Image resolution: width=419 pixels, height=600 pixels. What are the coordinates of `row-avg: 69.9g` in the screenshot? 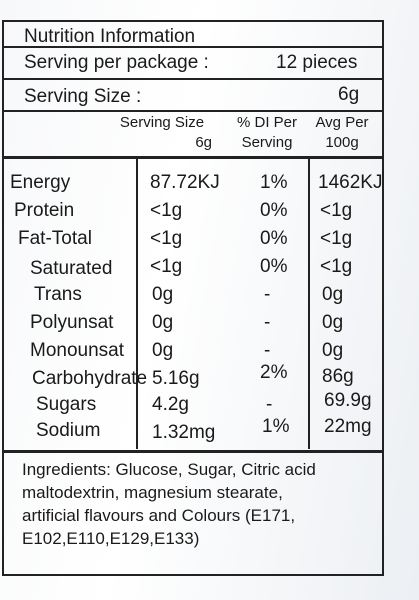 It's located at (348, 400).